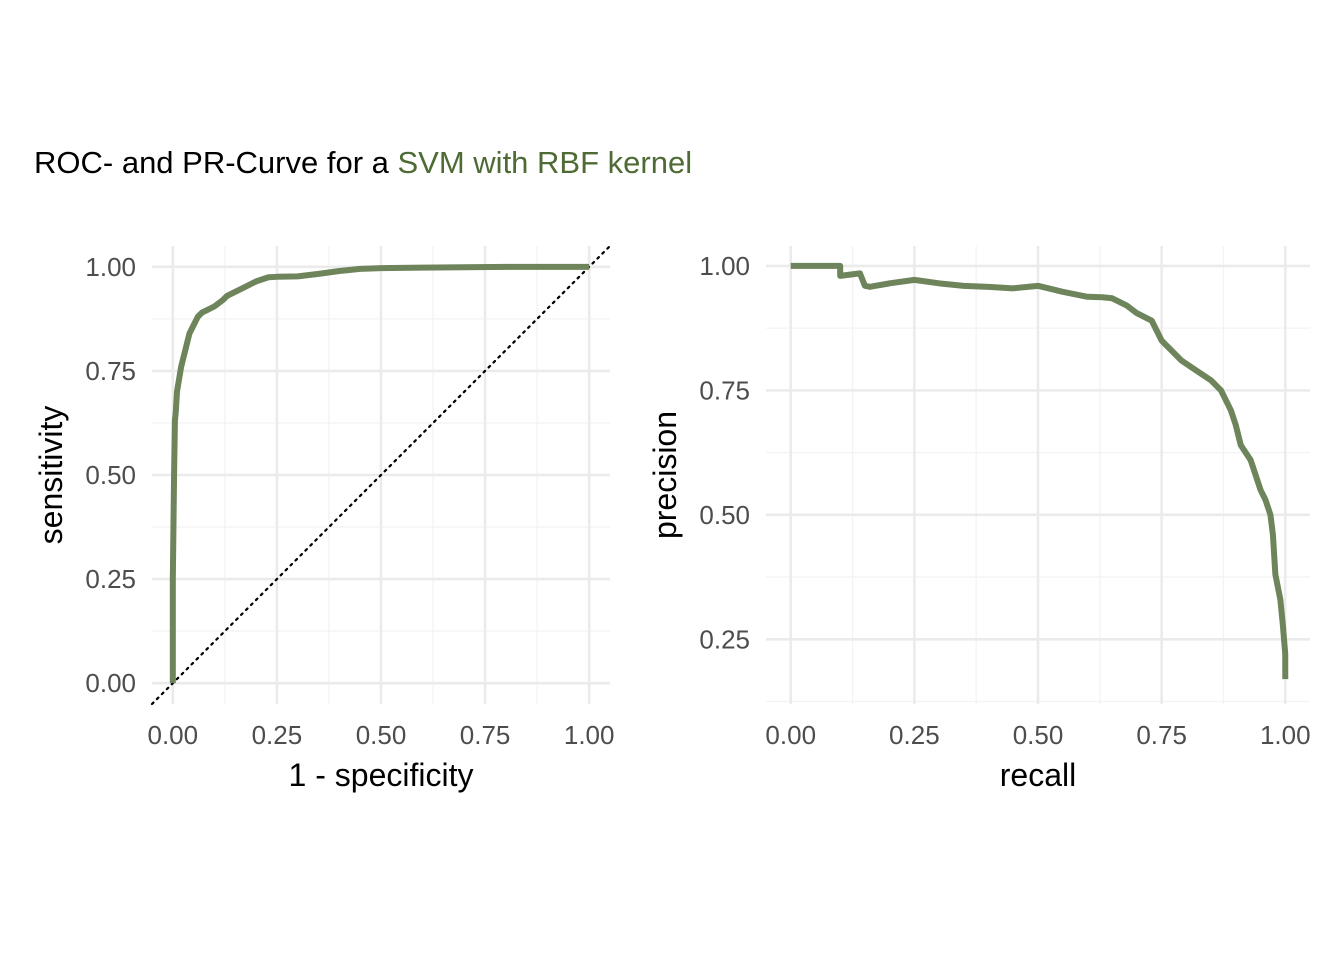 Image resolution: width=1344 pixels, height=960 pixels. I want to click on pr-x-tick-label: 0.00, so click(790, 735).